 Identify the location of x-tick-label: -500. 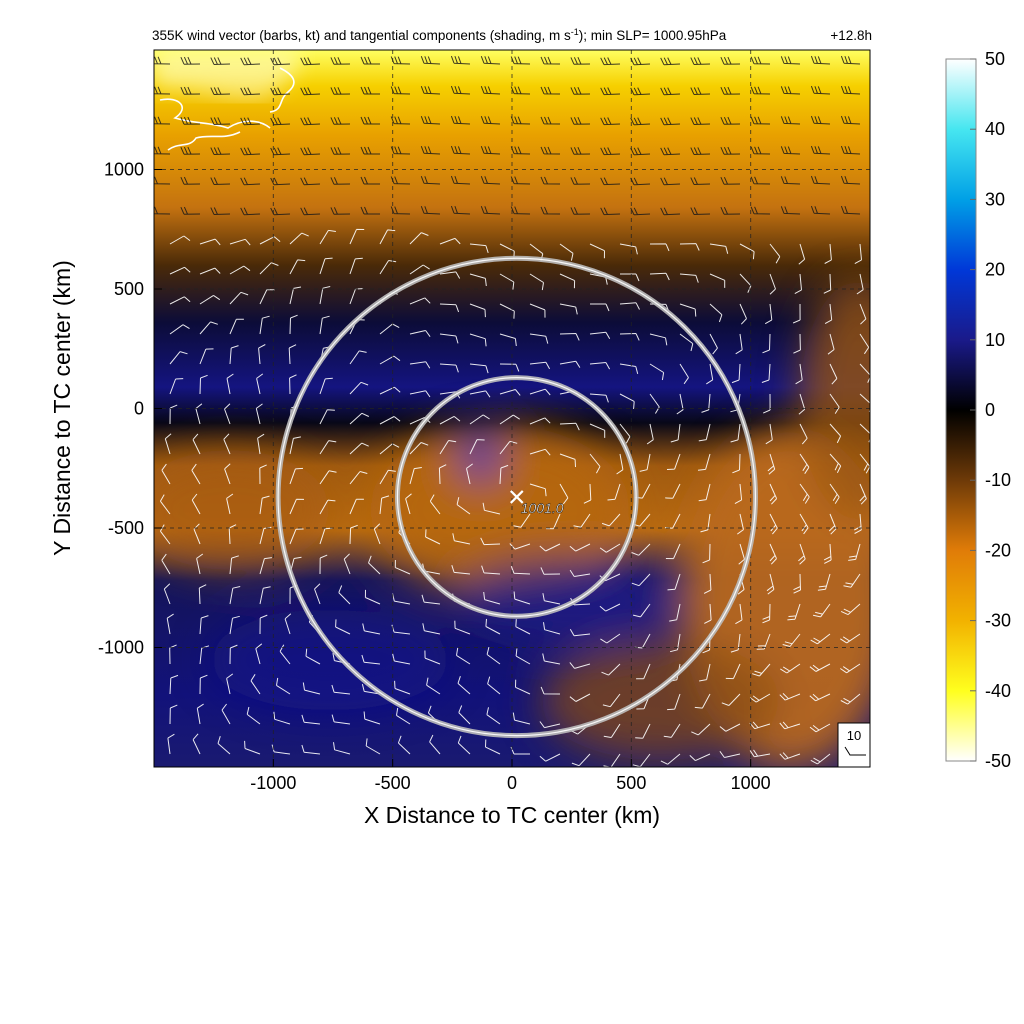
(393, 783).